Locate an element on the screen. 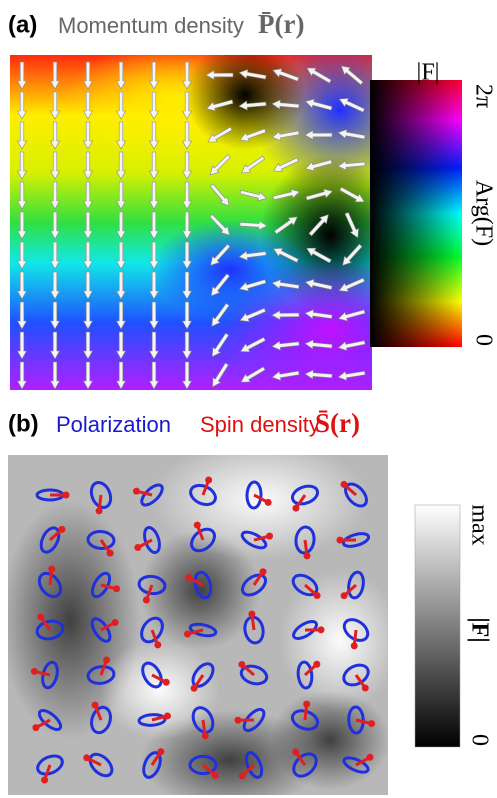 This screenshot has height=798, width=497. intensity-colorbar is located at coordinates (437, 626).